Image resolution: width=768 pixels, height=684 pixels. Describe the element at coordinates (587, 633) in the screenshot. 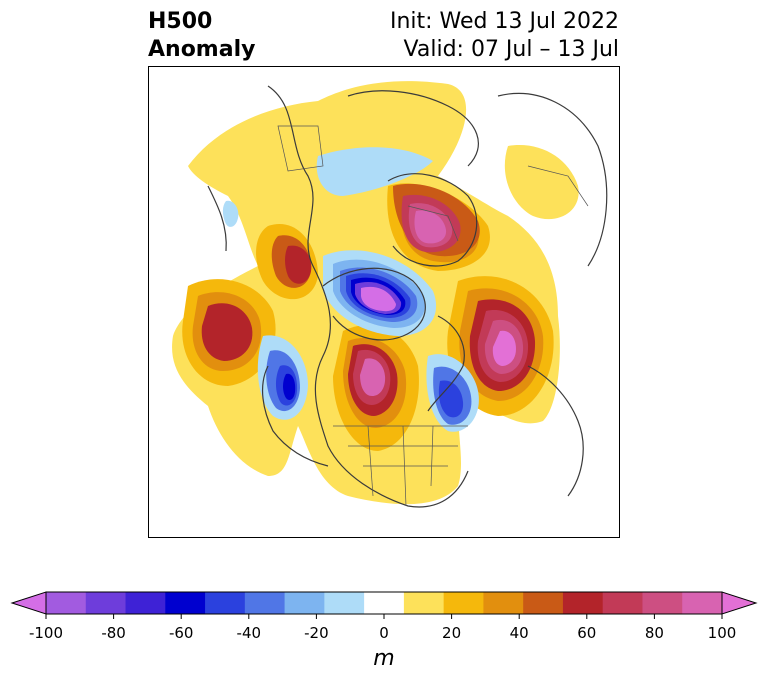

I see `colorbar-tick-label: 60` at that location.